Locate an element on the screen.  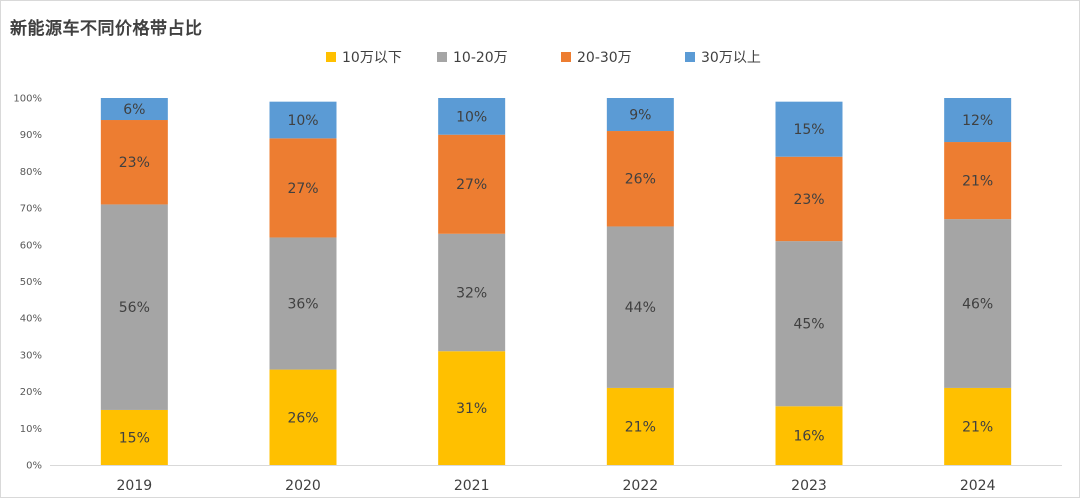
y-tick-label: 10% is located at coordinates (31, 429).